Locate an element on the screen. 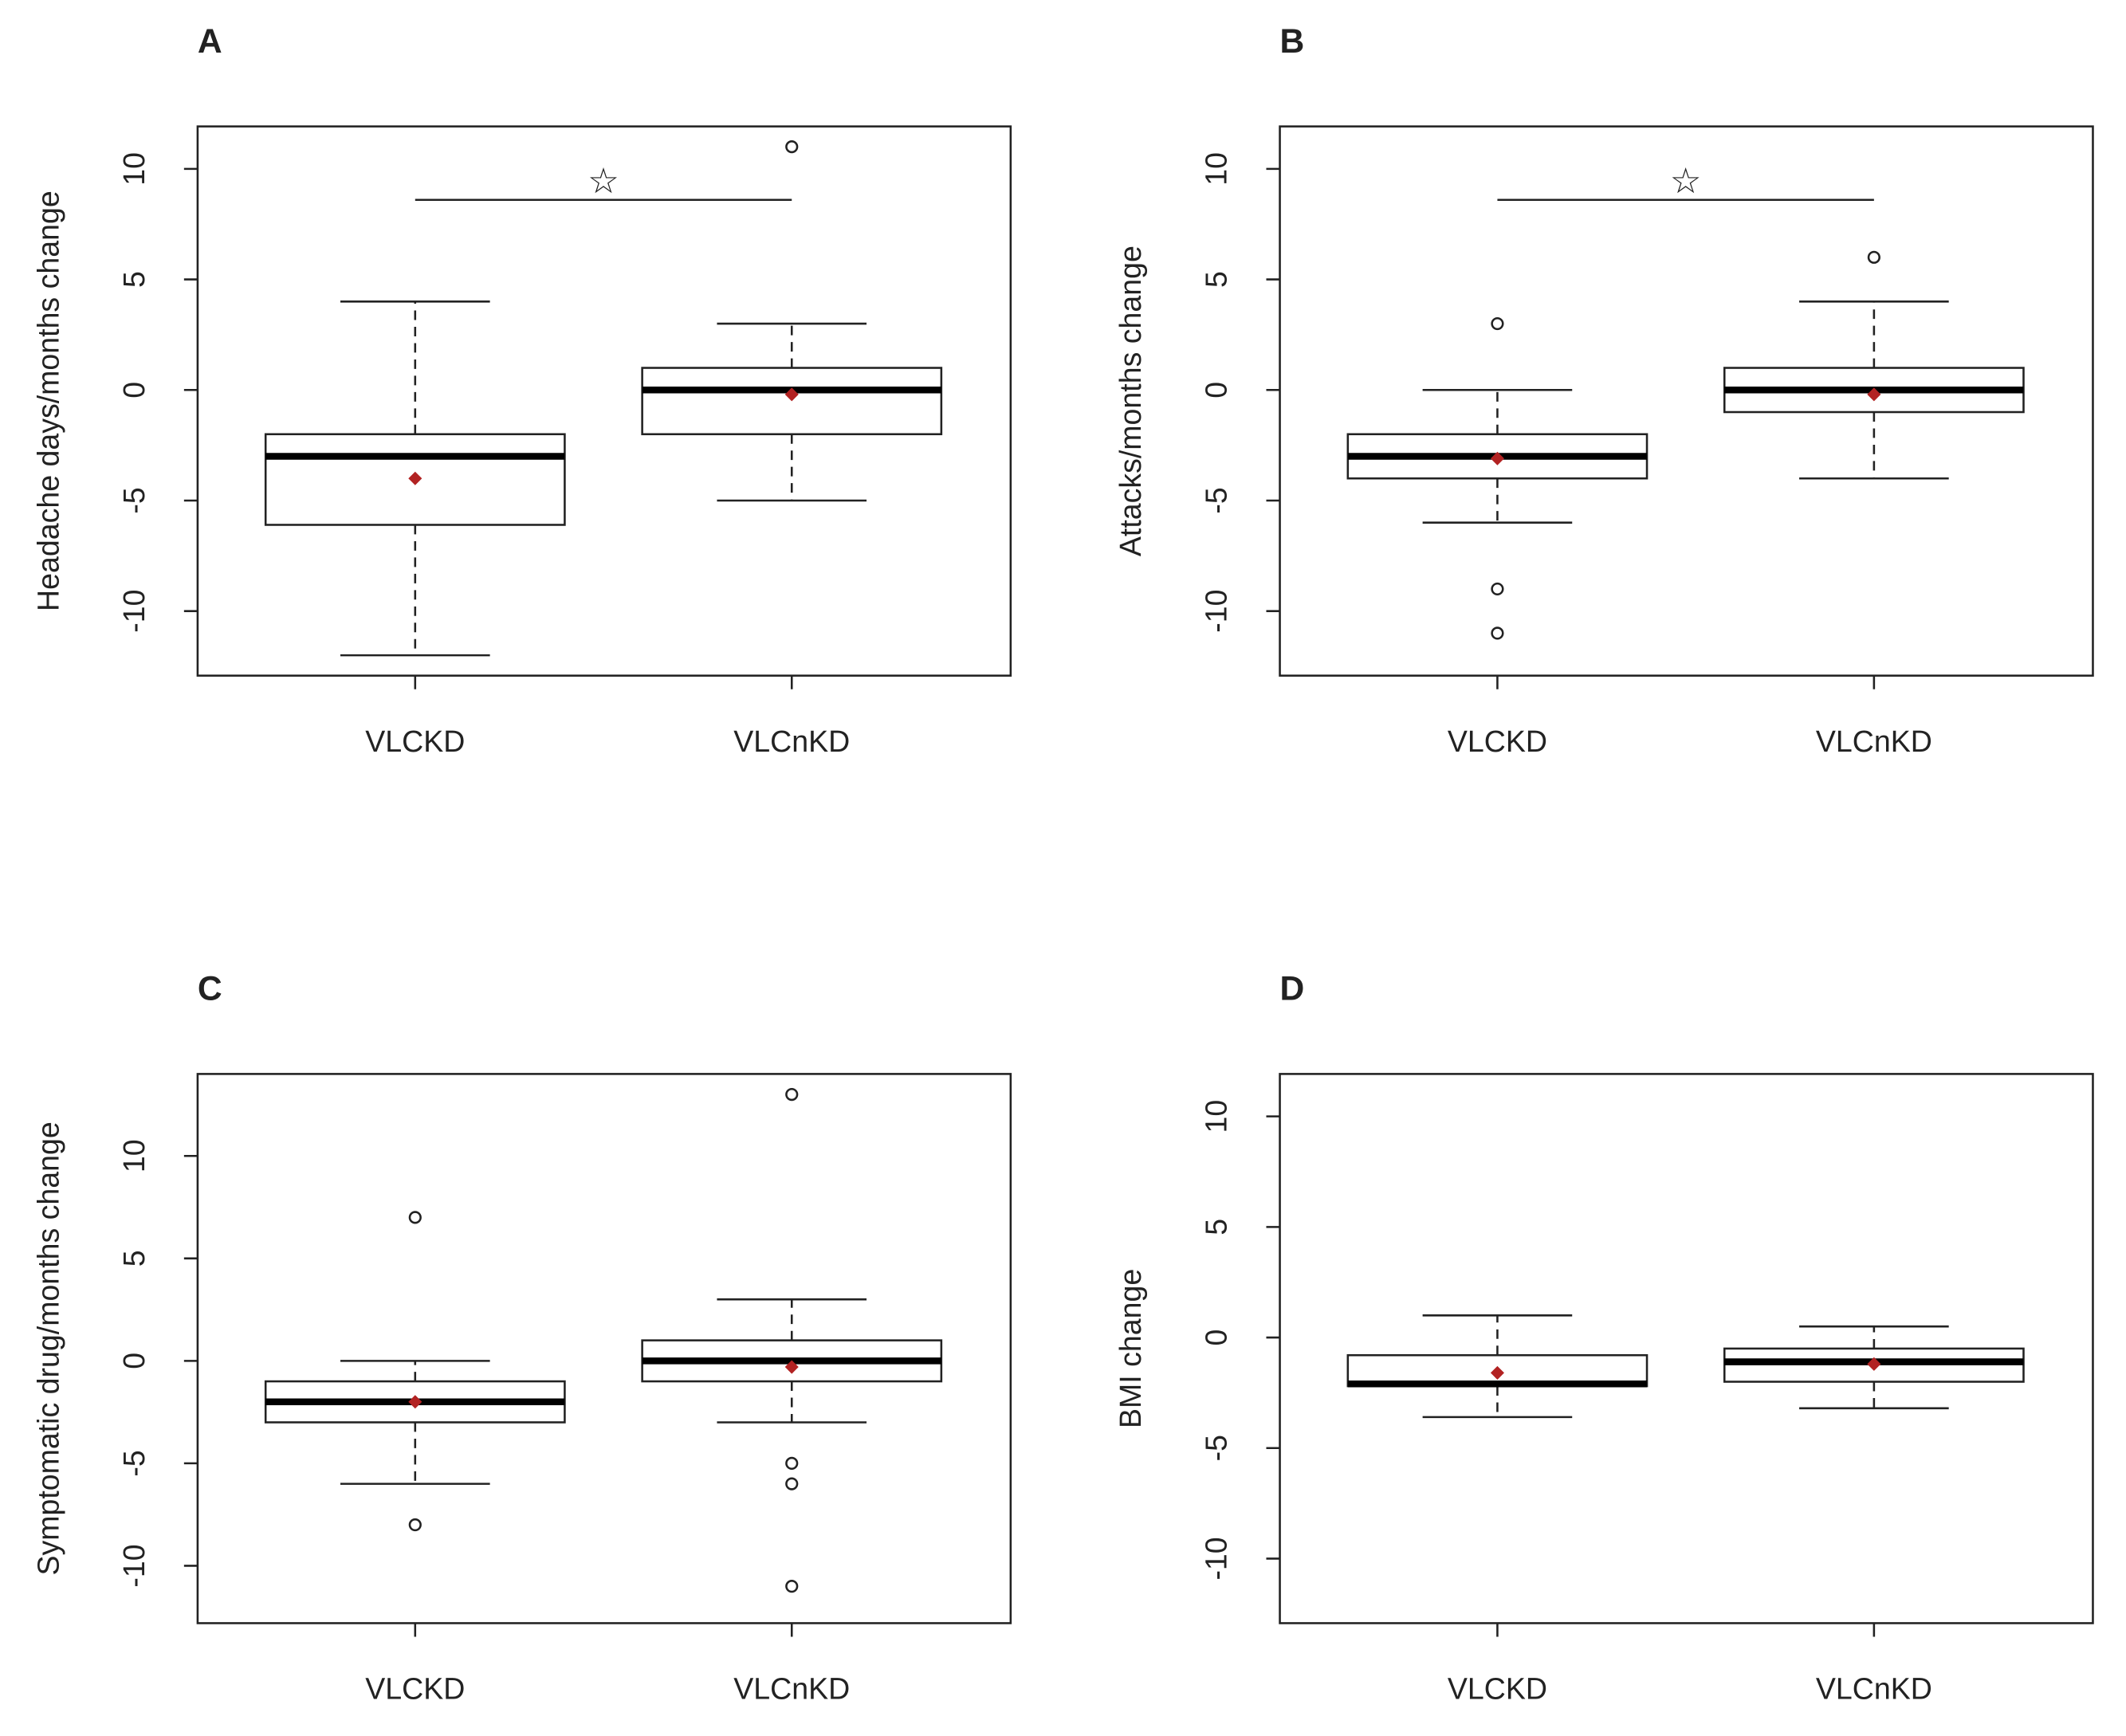 The height and width of the screenshot is (1736, 2126). panel-label: B is located at coordinates (1293, 41).